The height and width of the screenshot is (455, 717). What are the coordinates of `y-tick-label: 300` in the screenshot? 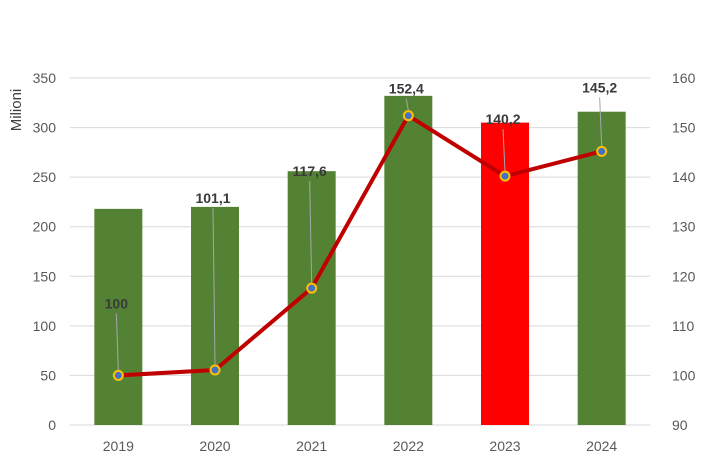 It's located at (45, 128).